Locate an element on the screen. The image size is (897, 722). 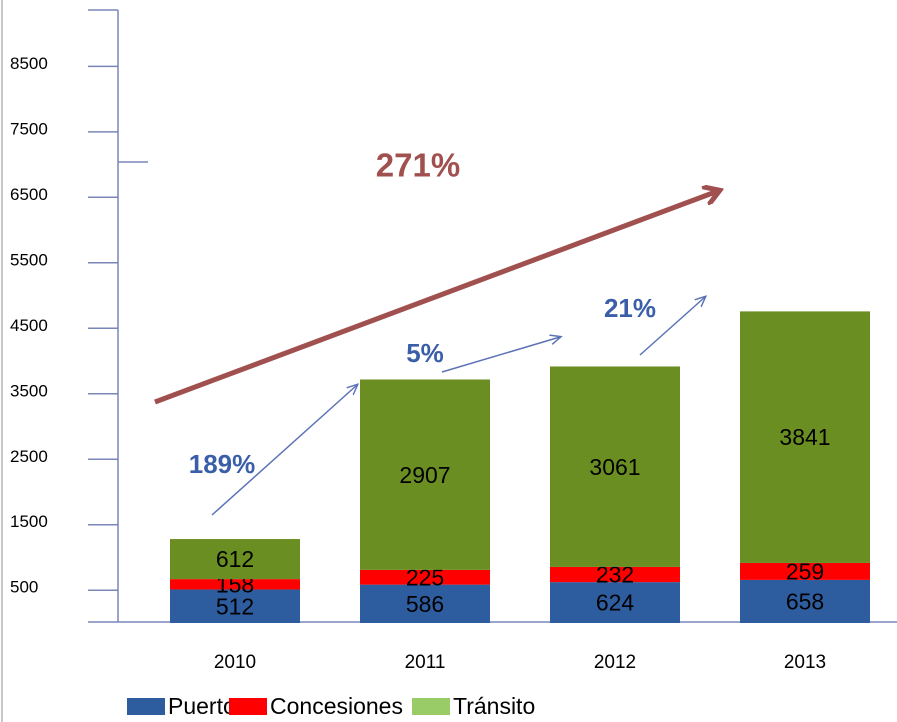
y-tick-label: 2500 is located at coordinates (29, 456).